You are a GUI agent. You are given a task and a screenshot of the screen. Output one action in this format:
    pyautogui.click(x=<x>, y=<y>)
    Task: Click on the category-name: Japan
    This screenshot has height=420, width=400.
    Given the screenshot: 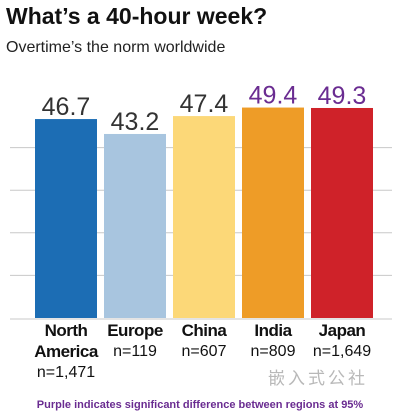 What is the action you would take?
    pyautogui.click(x=342, y=330)
    